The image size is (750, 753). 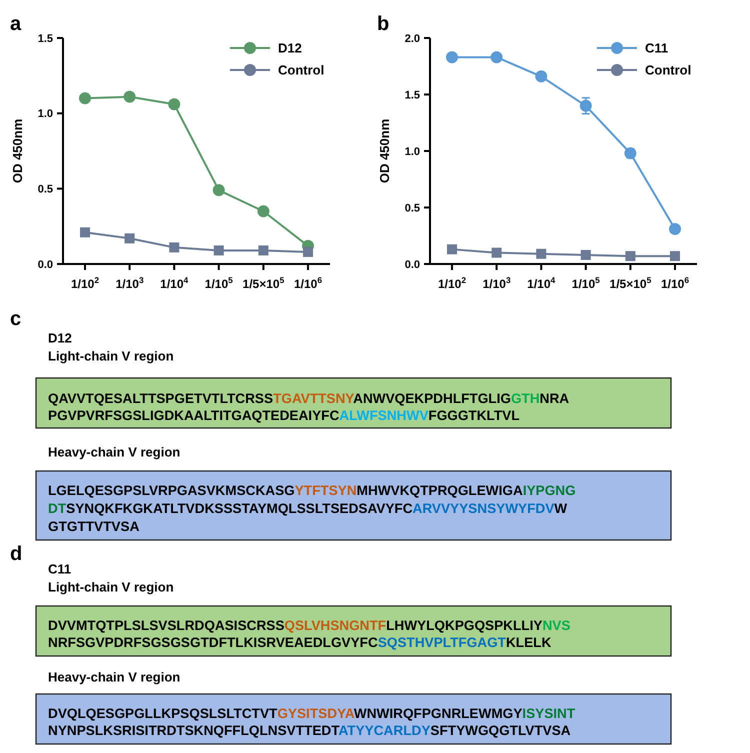 What do you see at coordinates (239, 508) in the screenshot?
I see `text: SYNQKFKGKATLTVDKSSSTAYMQLSSLTSEDSAVYFC` at bounding box center [239, 508].